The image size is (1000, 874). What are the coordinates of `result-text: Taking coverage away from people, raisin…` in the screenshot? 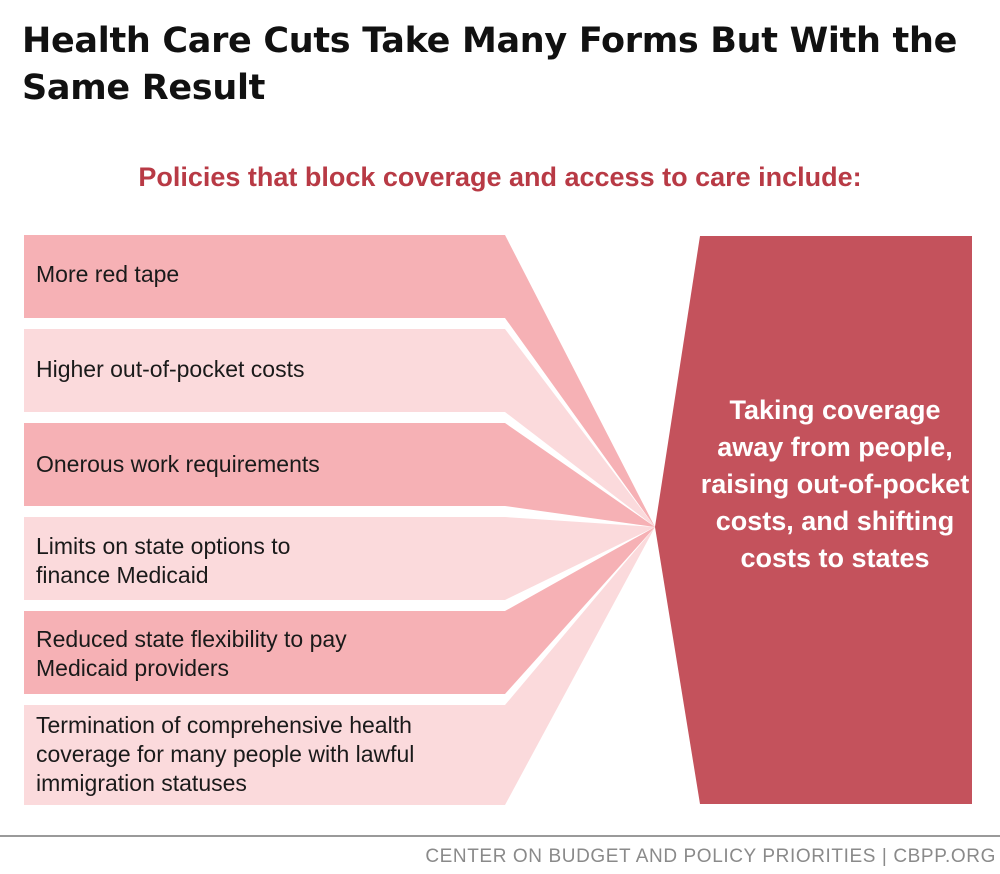 It's located at (835, 484).